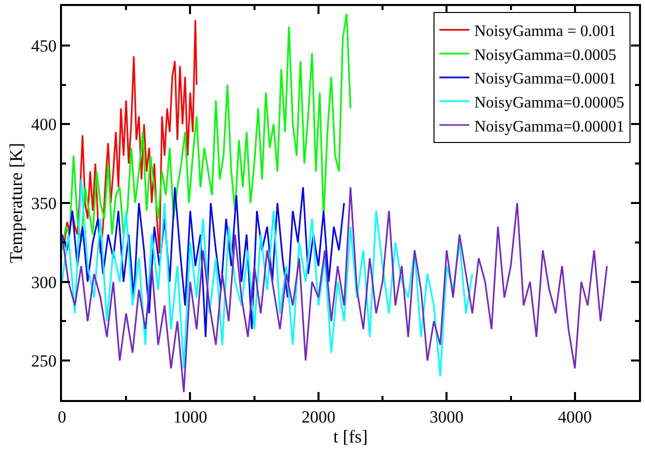 The width and height of the screenshot is (645, 450). What do you see at coordinates (44, 361) in the screenshot?
I see `y-tick-label: 250` at bounding box center [44, 361].